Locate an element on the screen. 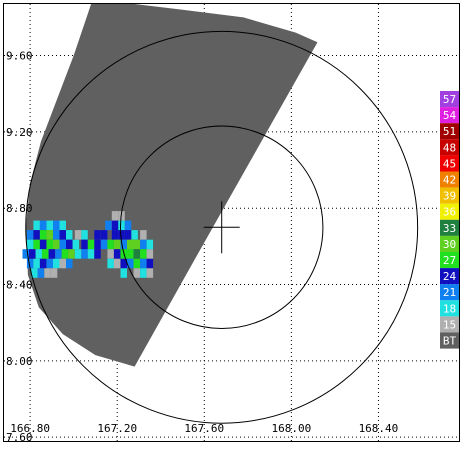  x-axis-ticks: 166.80 167.20 167.60 168.00 168.40 is located at coordinates (204, 428).